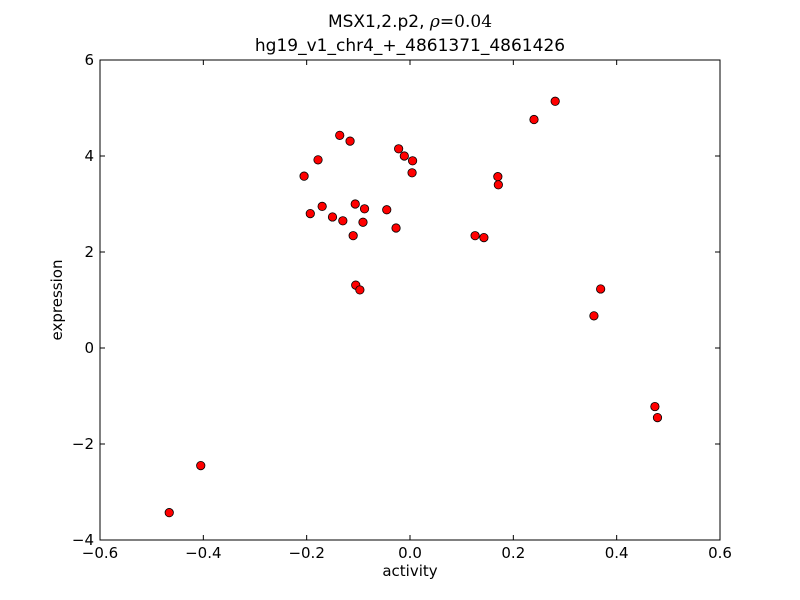 The image size is (800, 600). Describe the element at coordinates (57, 300) in the screenshot. I see `y-axis-label: expression` at that location.